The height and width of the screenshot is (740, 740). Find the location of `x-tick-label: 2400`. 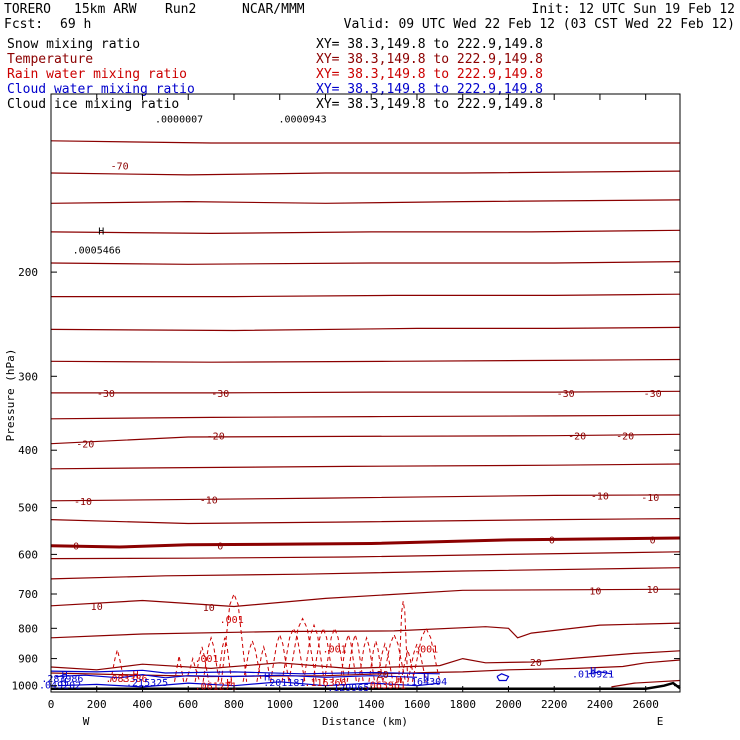

x-tick-label: 2400 is located at coordinates (600, 704).